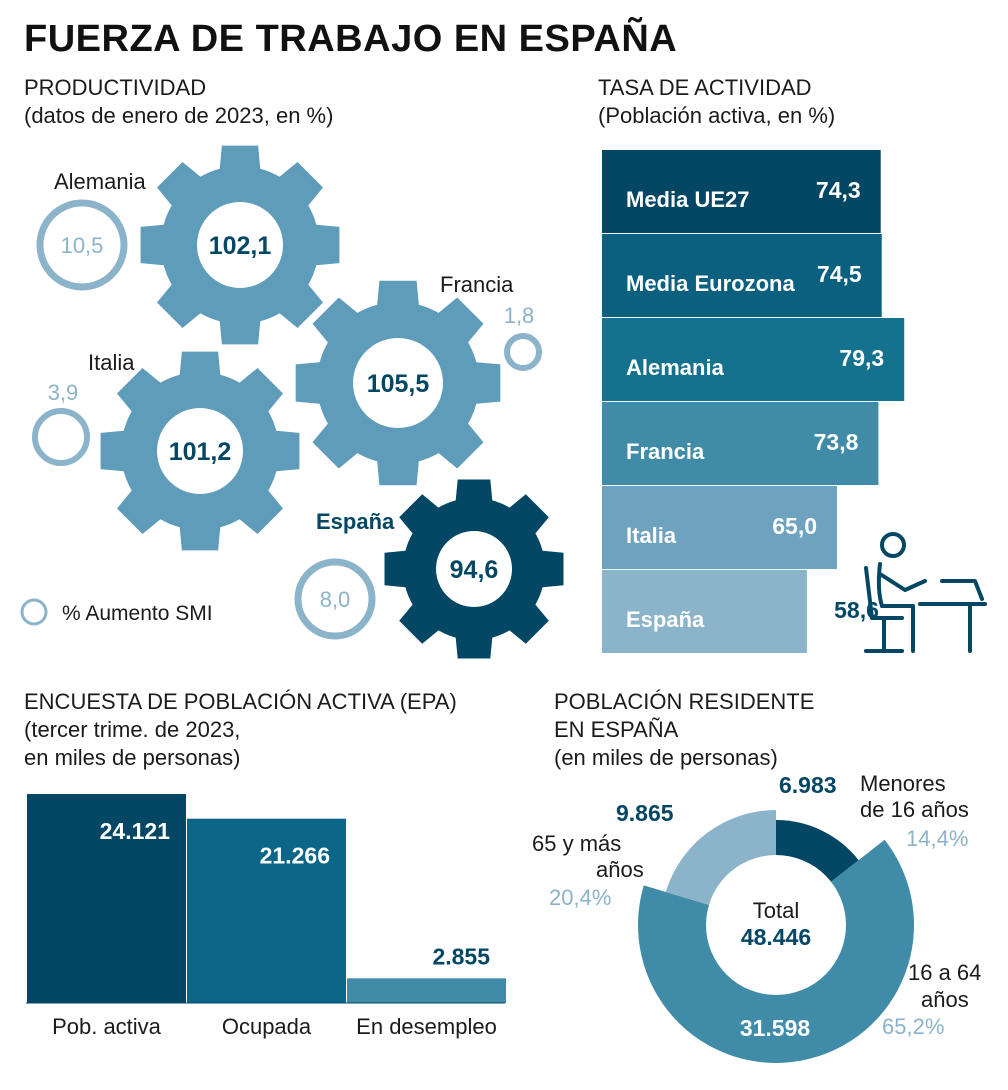  I want to click on activity-bar-value: 73,8, so click(836, 442).